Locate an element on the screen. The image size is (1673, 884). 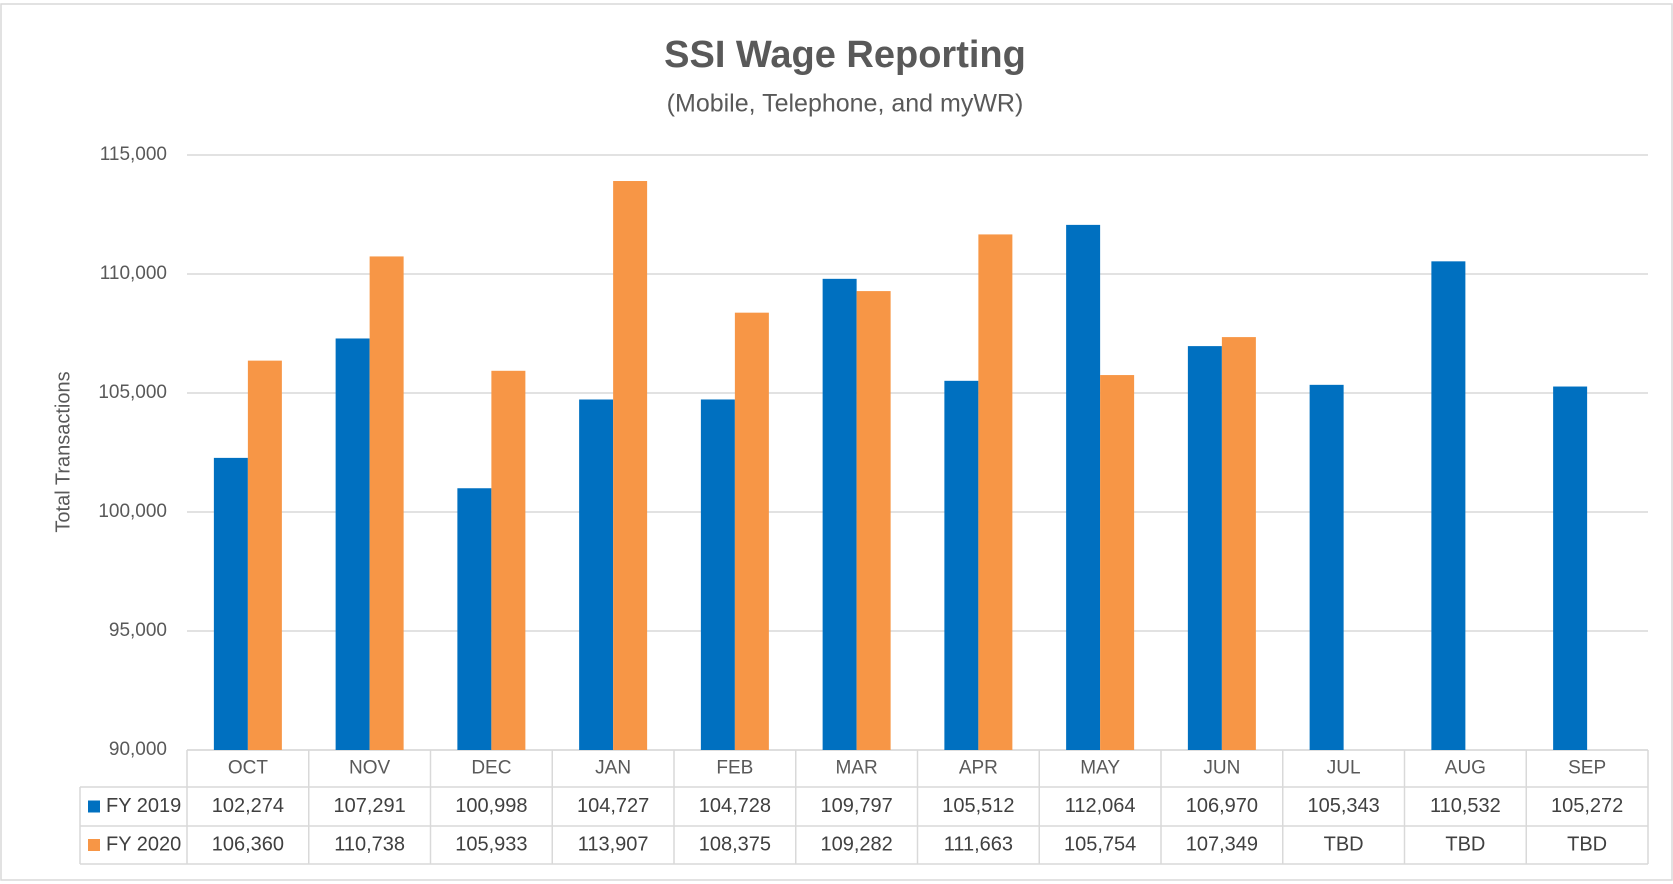
chart-title: SSI Wage Reporting is located at coordinates (845, 55).